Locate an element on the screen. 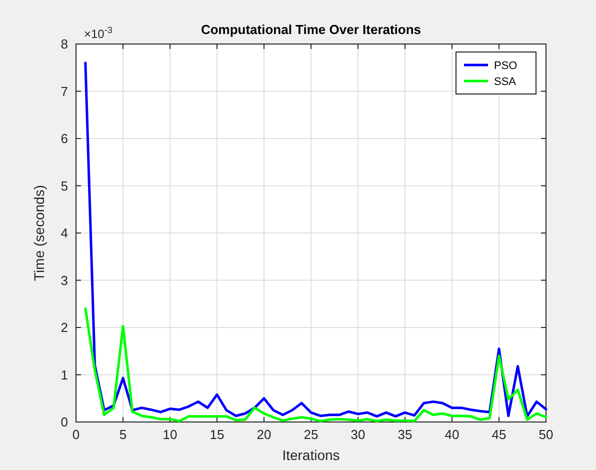  x-tick-label: 0 is located at coordinates (76, 434).